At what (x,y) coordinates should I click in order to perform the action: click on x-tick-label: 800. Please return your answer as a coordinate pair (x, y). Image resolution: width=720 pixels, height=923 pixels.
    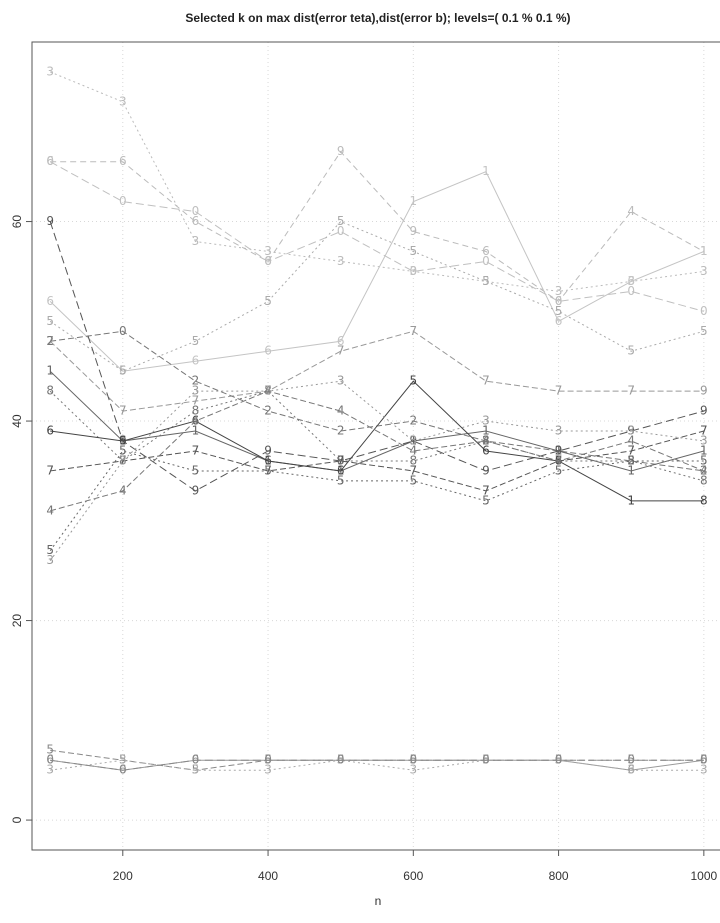
    Looking at the image, I should click on (559, 876).